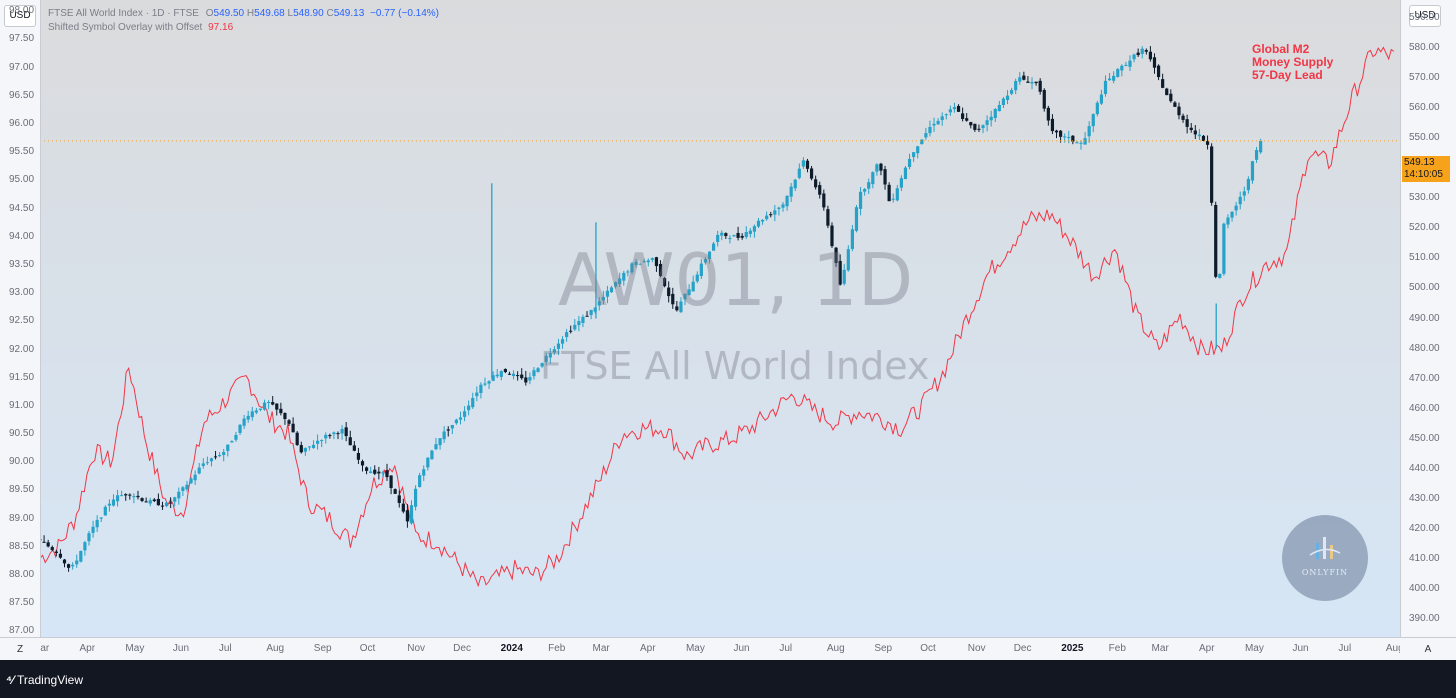 The height and width of the screenshot is (698, 1456). I want to click on left-axis-tick: 89.00, so click(22, 518).